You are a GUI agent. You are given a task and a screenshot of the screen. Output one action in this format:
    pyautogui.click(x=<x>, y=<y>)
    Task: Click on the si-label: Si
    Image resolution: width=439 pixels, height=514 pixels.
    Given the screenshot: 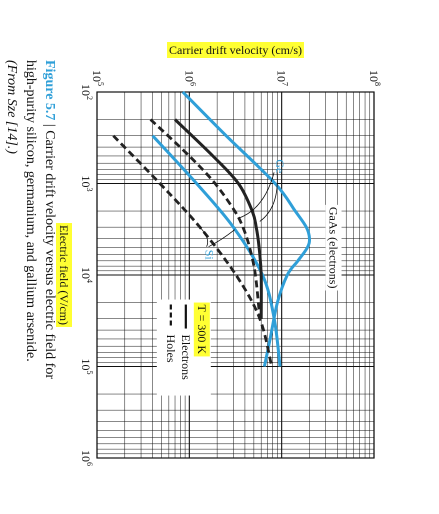 What is the action you would take?
    pyautogui.click(x=210, y=255)
    